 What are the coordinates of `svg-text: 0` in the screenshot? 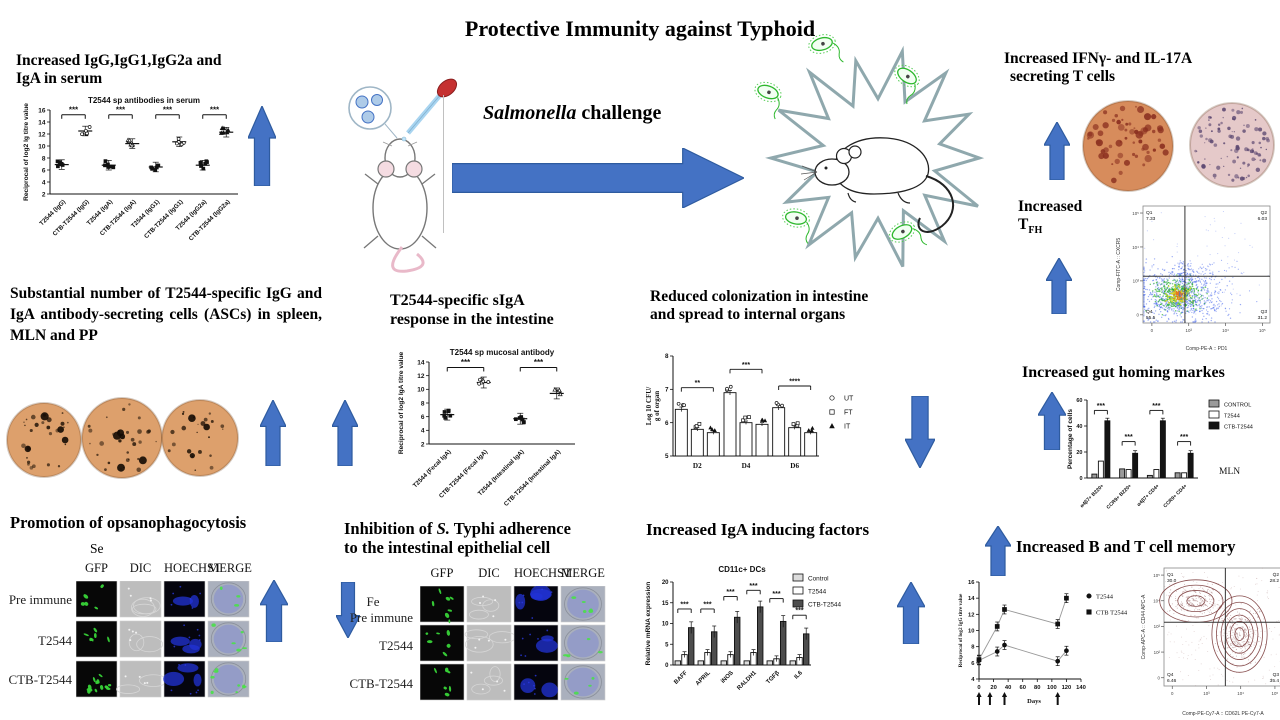 It's located at (1172, 693).